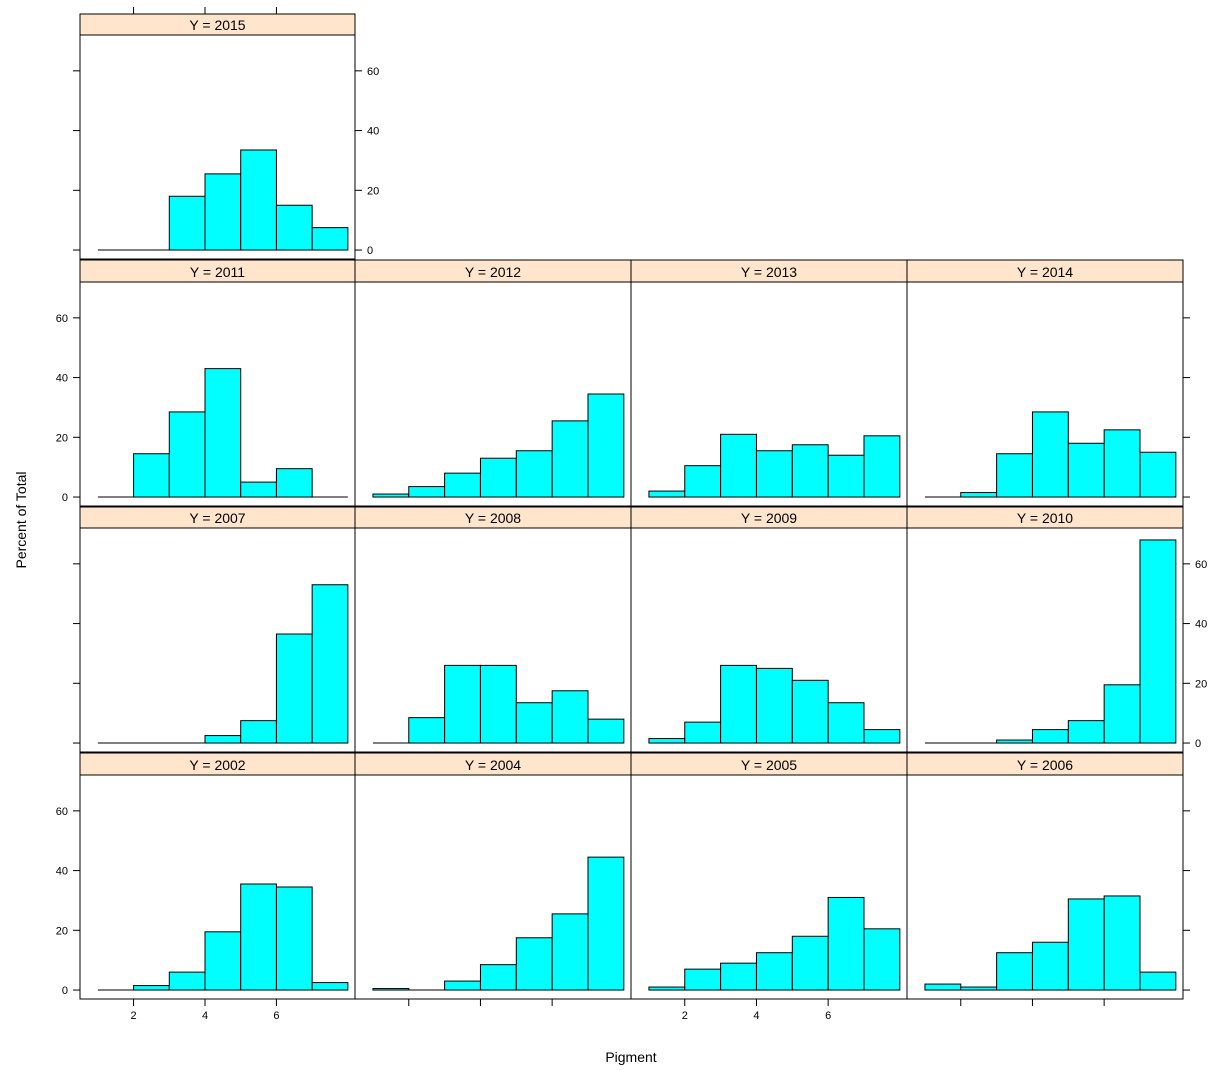 Image resolution: width=1225 pixels, height=1070 pixels. I want to click on panel: Y = 2013, so click(769, 383).